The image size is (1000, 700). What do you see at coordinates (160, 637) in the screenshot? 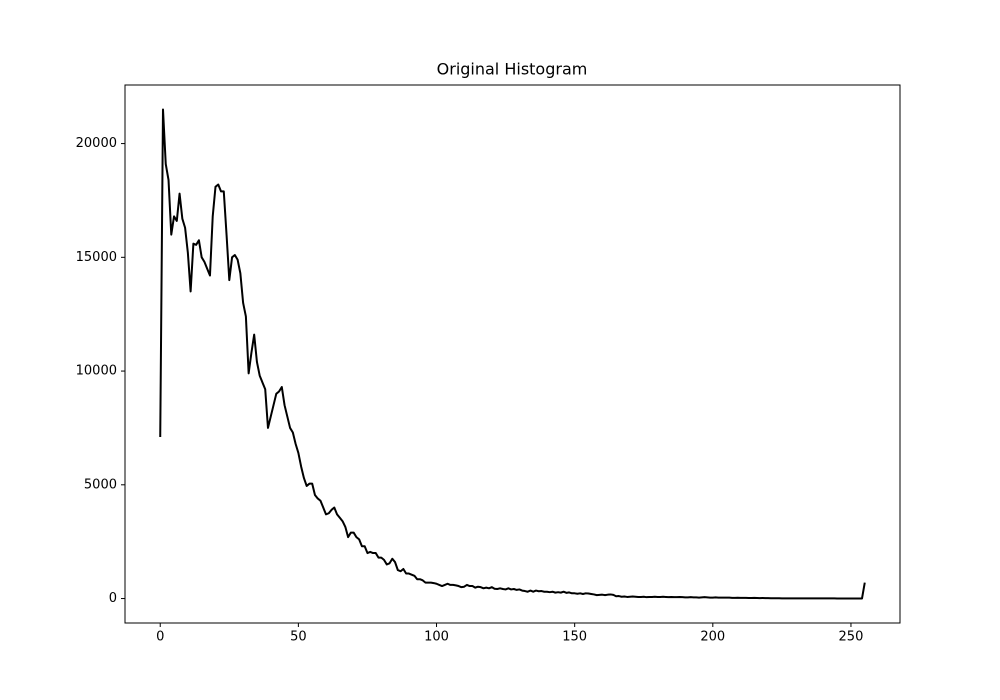
I see `x-tick-label: 0` at bounding box center [160, 637].